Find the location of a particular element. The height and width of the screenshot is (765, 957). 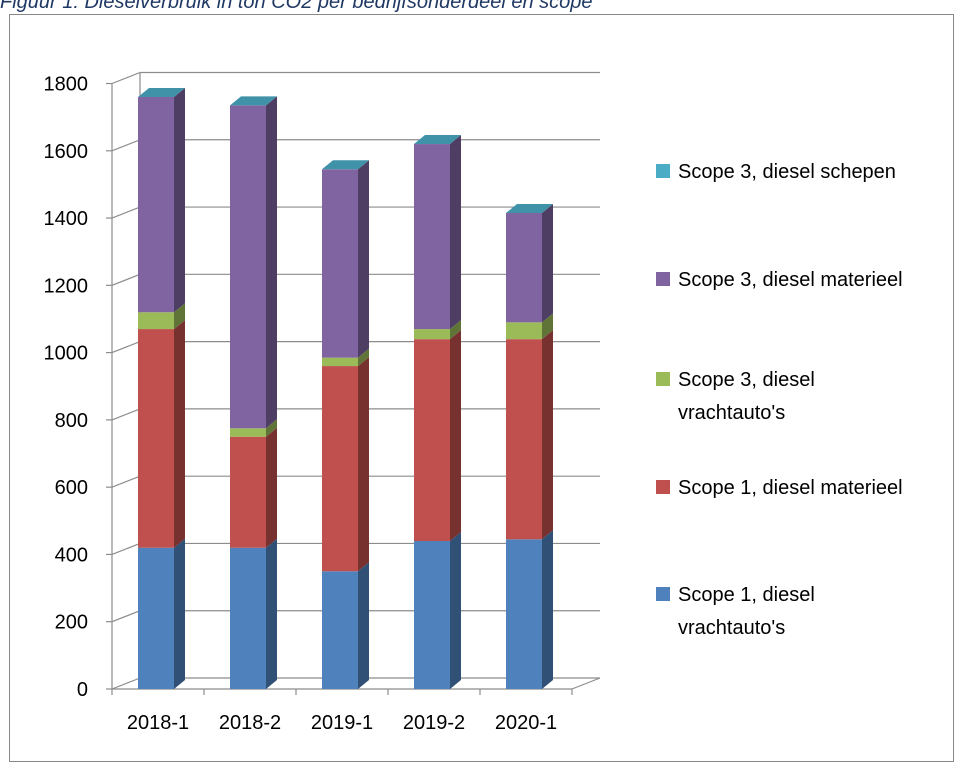

bar-2019-1-series-2-side is located at coordinates (363, 464).